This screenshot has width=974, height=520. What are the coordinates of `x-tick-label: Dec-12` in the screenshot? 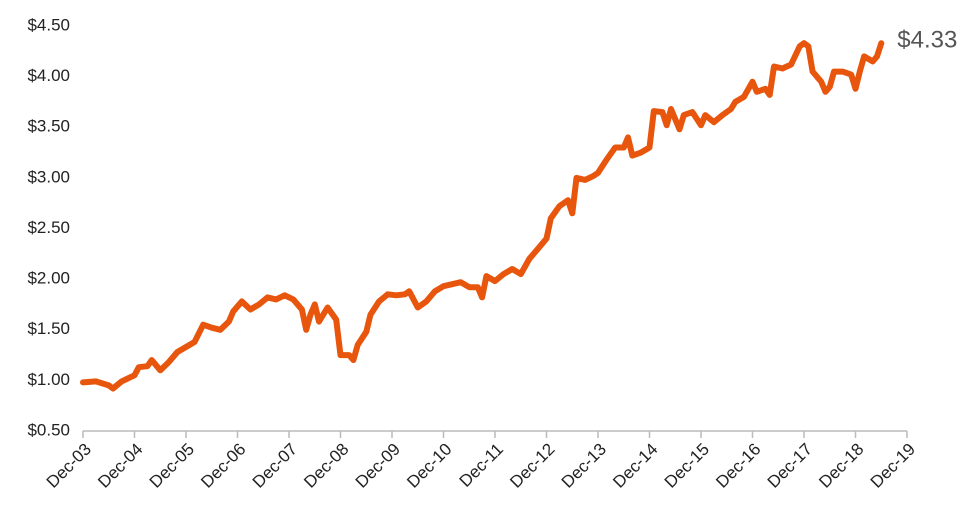 It's located at (532, 466).